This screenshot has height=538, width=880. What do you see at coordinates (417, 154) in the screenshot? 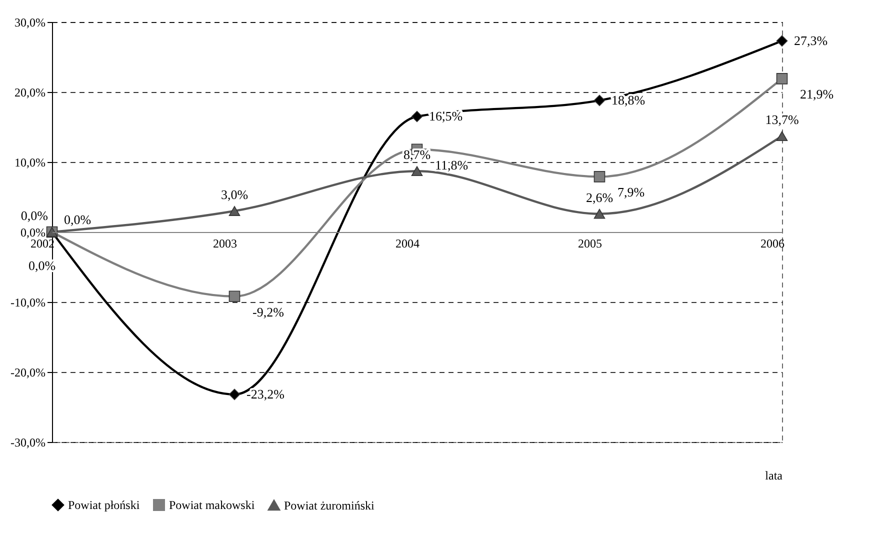
I see `data-label: 8,7%` at bounding box center [417, 154].